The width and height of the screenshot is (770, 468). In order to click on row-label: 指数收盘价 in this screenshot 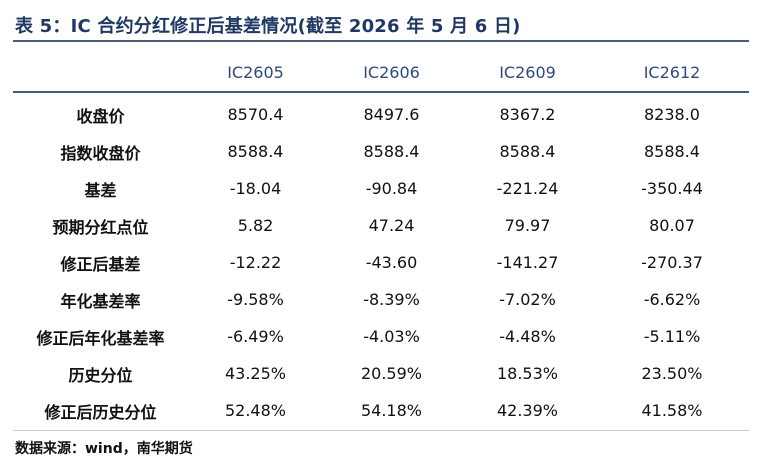, I will do `click(100, 153)`.